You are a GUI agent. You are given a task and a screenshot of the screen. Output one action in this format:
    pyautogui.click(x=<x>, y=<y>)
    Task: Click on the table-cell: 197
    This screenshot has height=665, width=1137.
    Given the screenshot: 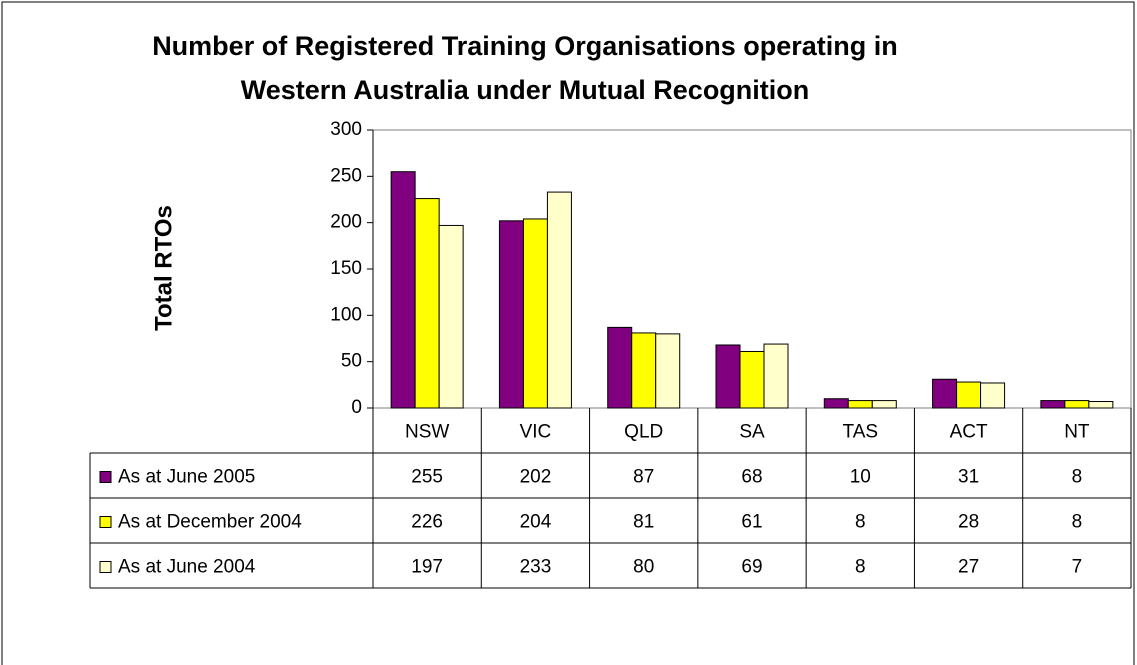 What is the action you would take?
    pyautogui.click(x=427, y=567)
    